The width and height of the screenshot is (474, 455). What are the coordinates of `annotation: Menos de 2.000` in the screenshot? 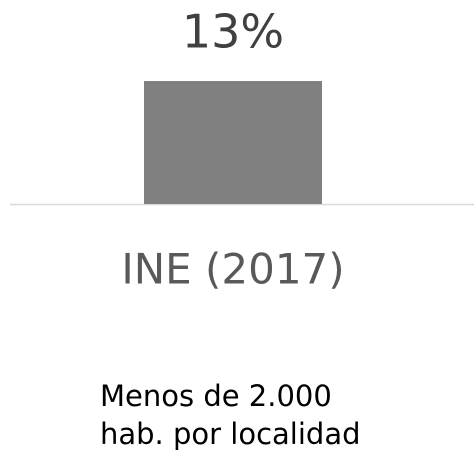 It's located at (216, 396).